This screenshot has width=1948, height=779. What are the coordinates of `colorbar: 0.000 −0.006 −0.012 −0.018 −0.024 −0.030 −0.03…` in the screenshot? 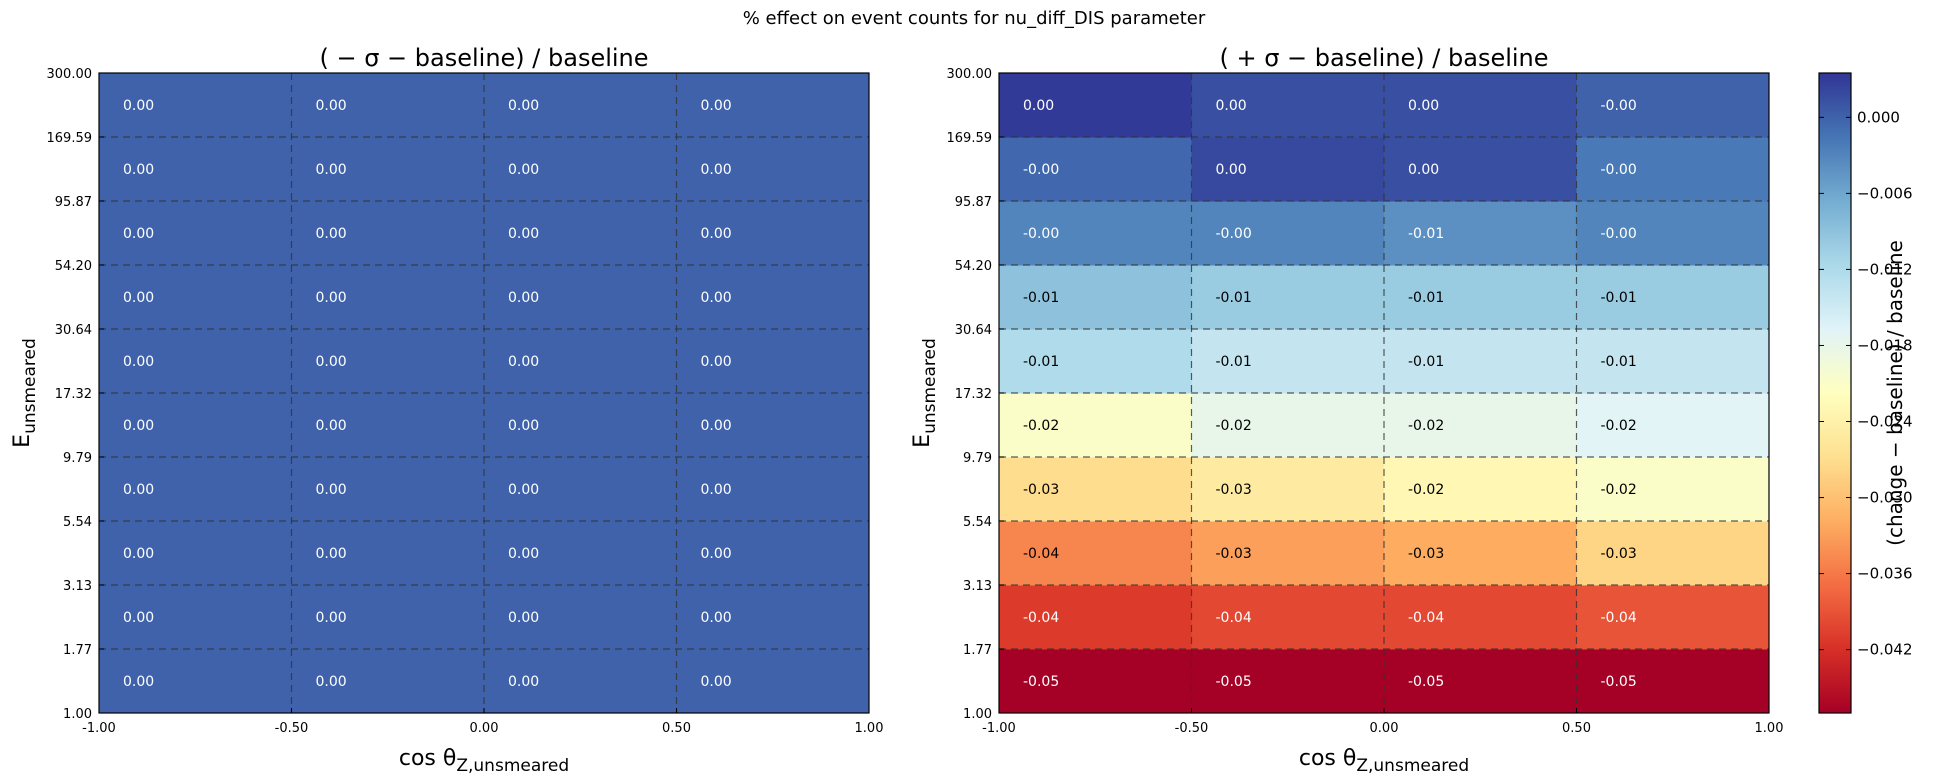 It's located at (1865, 393).